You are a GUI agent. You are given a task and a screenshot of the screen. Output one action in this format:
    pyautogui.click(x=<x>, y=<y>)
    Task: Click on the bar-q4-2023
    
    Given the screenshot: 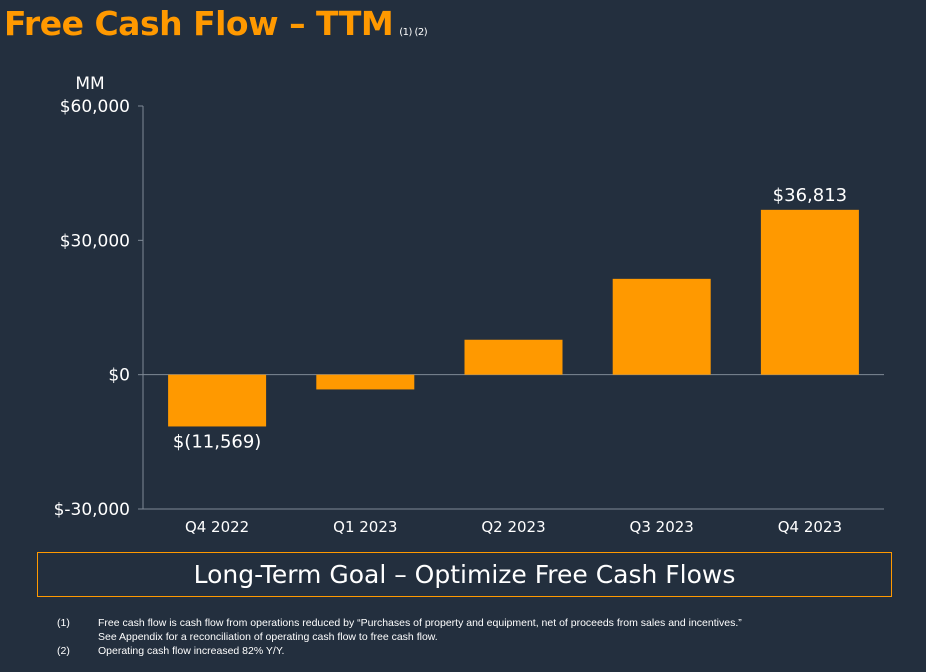 What is the action you would take?
    pyautogui.click(x=809, y=292)
    